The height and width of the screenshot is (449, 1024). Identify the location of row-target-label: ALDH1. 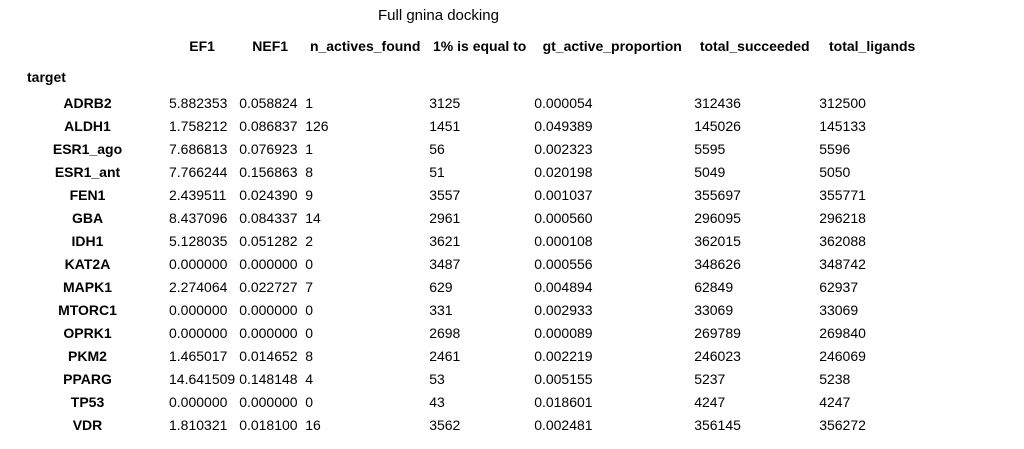
(87, 126).